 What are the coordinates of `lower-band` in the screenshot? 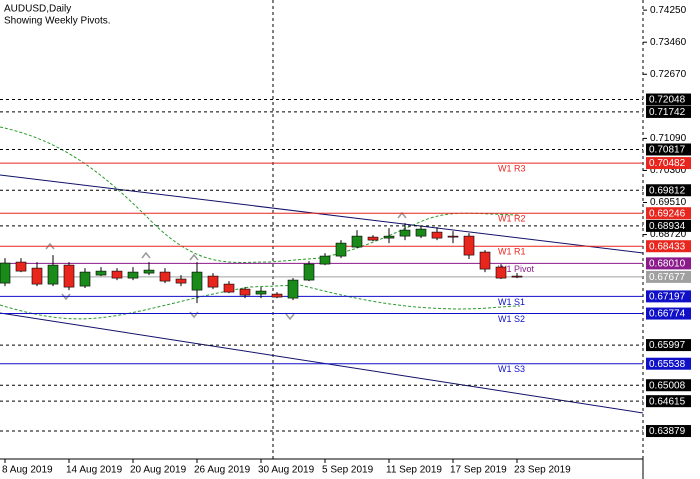 It's located at (260, 302).